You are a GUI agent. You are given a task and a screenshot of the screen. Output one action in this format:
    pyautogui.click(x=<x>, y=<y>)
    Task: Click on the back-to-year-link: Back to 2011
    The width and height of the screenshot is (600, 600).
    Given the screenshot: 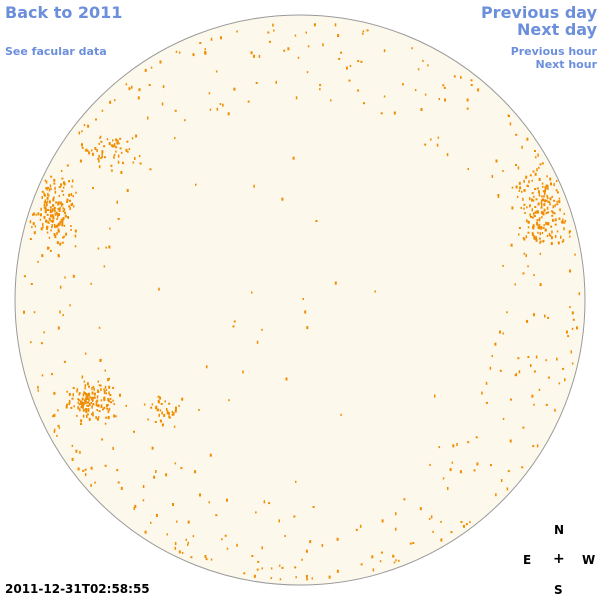 What is the action you would take?
    pyautogui.click(x=64, y=12)
    